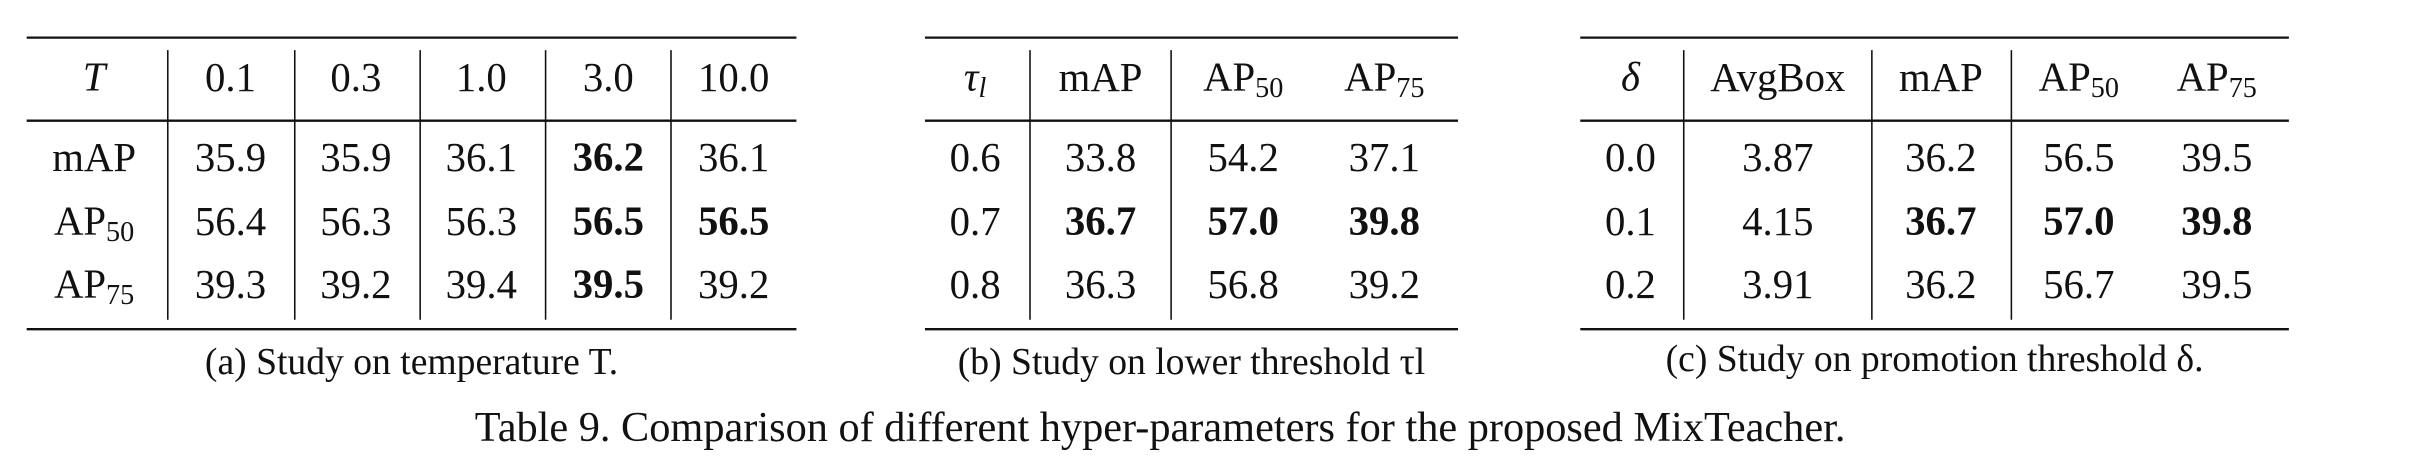  I want to click on table-cell: 0.0, so click(1630, 157).